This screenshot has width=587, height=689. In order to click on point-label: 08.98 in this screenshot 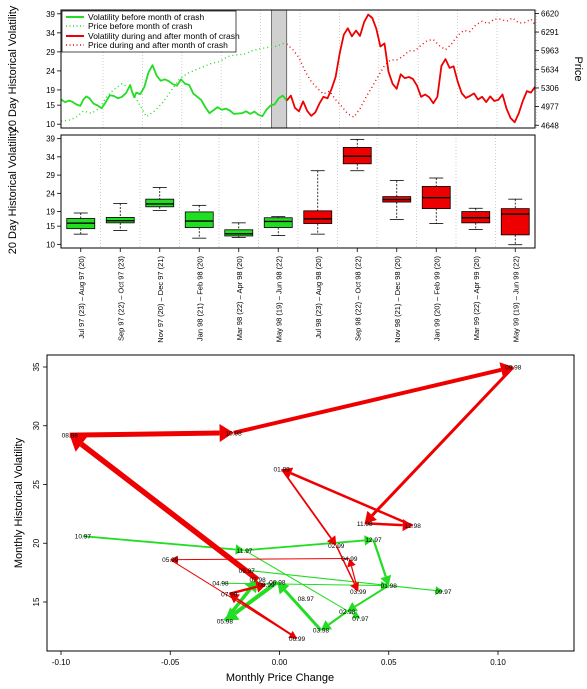, I will do `click(70, 436)`.